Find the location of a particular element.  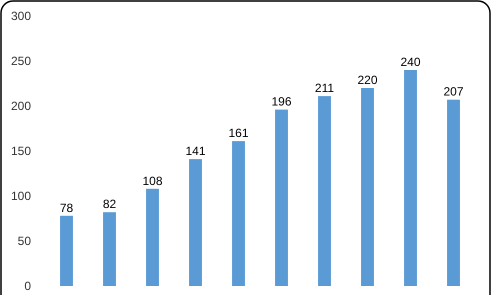

data-label: 220 is located at coordinates (367, 80).